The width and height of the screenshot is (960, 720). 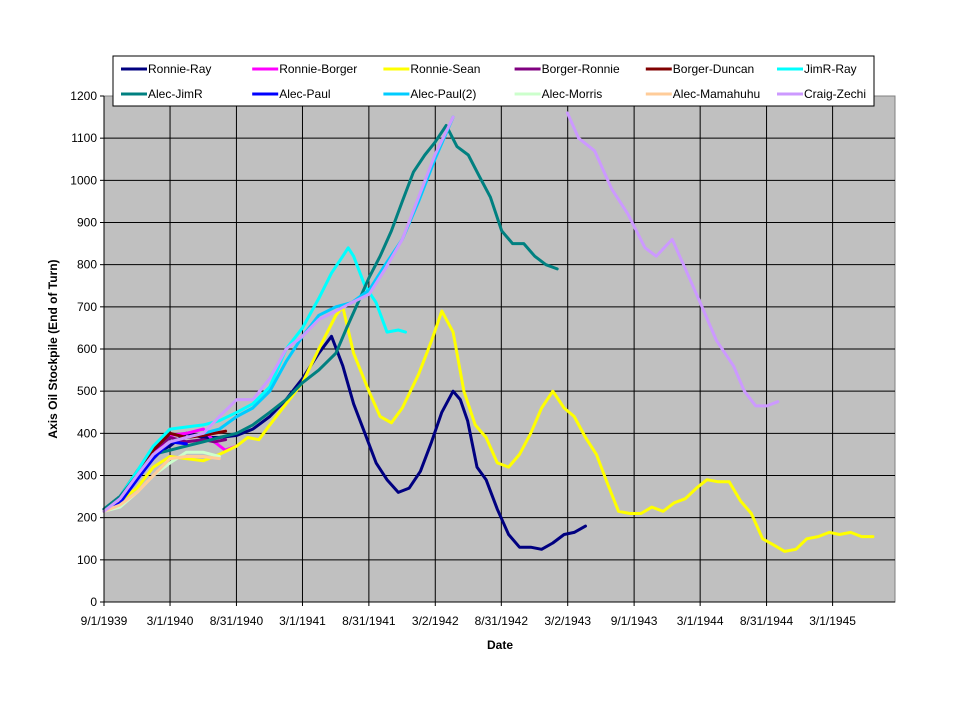 What do you see at coordinates (175, 94) in the screenshot?
I see `legend-label-alec-jimr: Alec-JimR` at bounding box center [175, 94].